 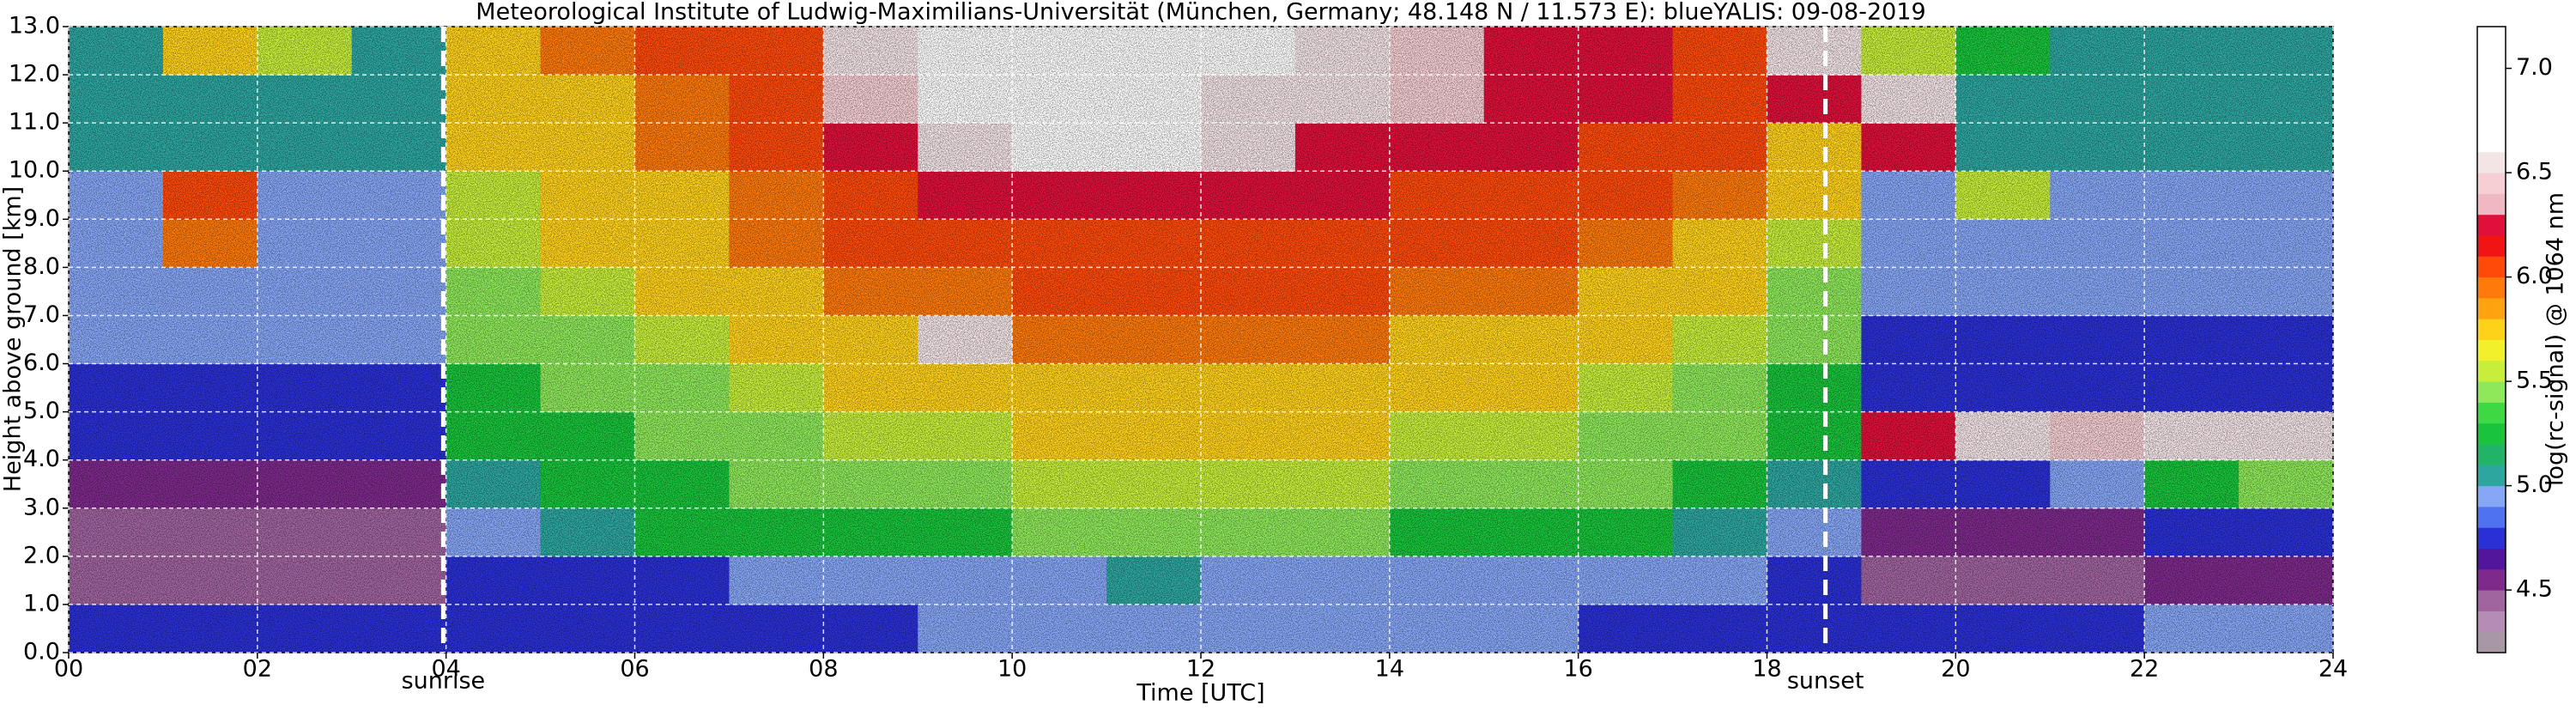 What do you see at coordinates (34, 122) in the screenshot?
I see `y-tick-label: 11.0` at bounding box center [34, 122].